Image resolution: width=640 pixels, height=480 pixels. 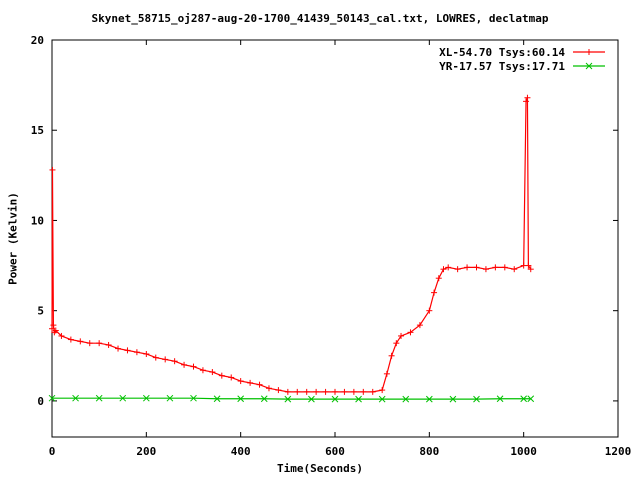 What do you see at coordinates (37, 40) in the screenshot?
I see `y-tick-label: 20` at bounding box center [37, 40].